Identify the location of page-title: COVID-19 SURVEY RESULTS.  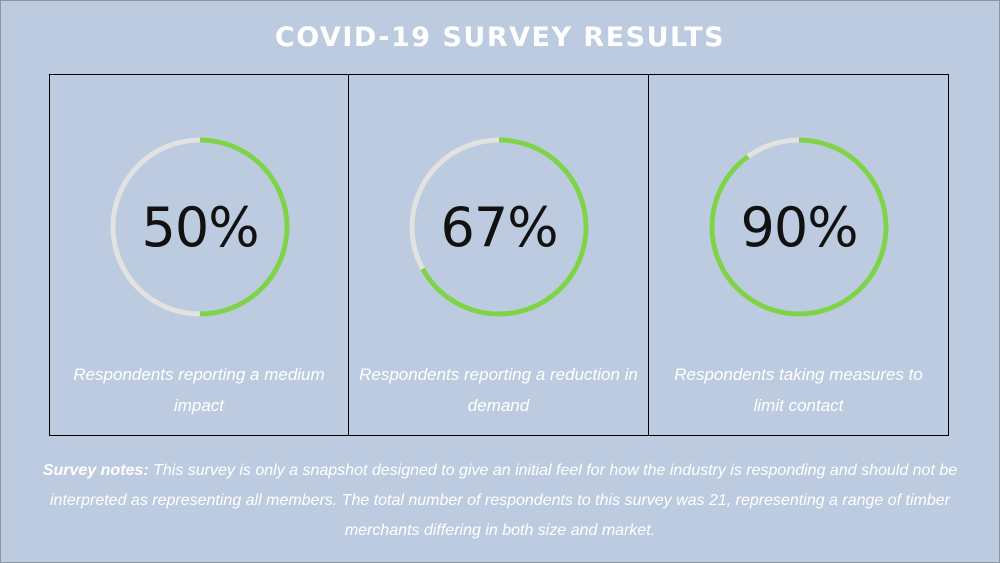
(500, 37).